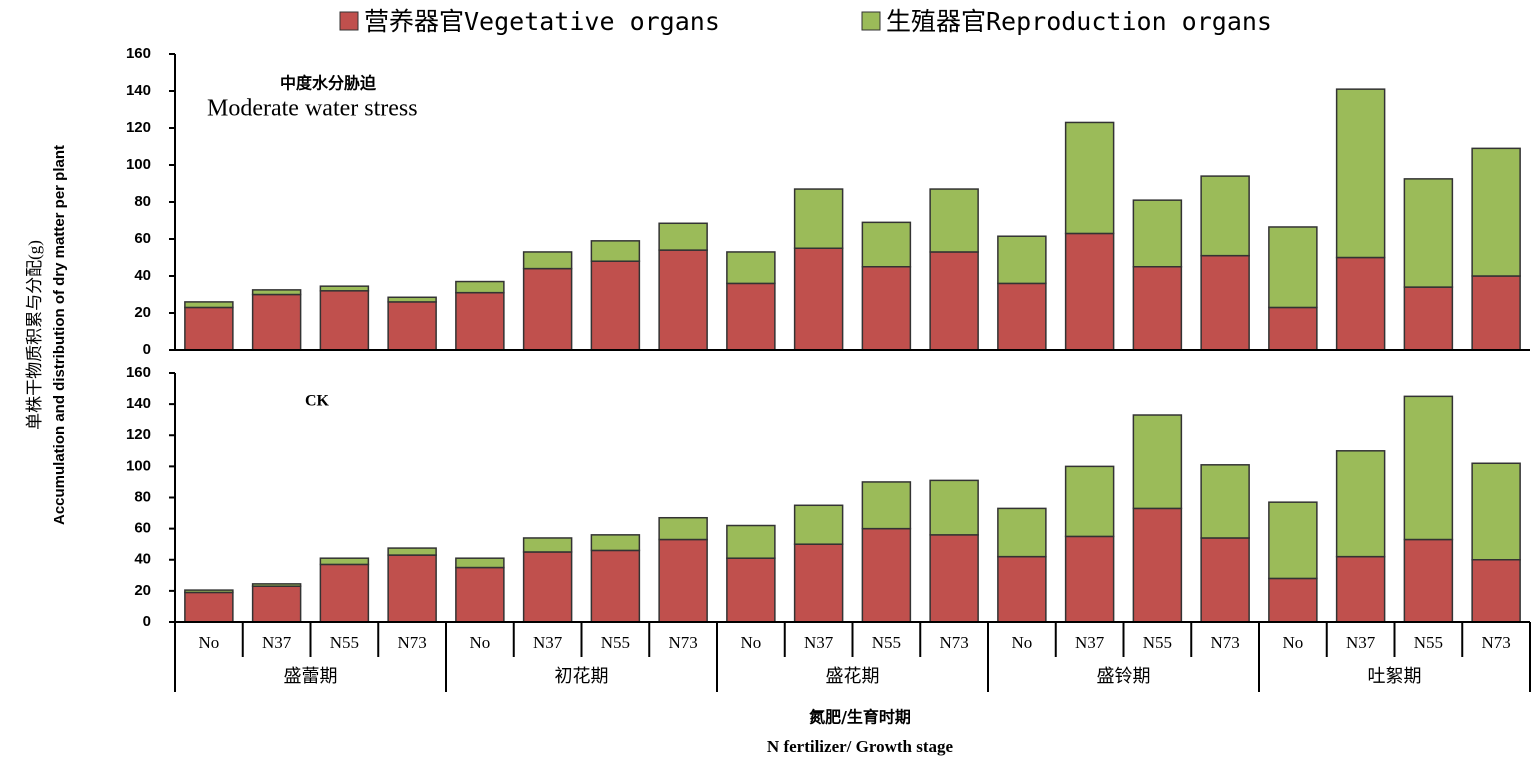  Describe the element at coordinates (317, 401) in the screenshot. I see `panel-annotation: CK` at that location.